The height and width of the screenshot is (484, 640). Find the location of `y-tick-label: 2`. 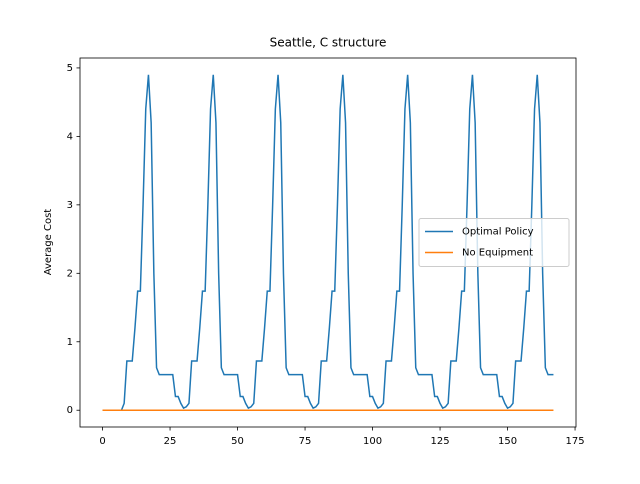

y-tick-label: 2 is located at coordinates (70, 273).